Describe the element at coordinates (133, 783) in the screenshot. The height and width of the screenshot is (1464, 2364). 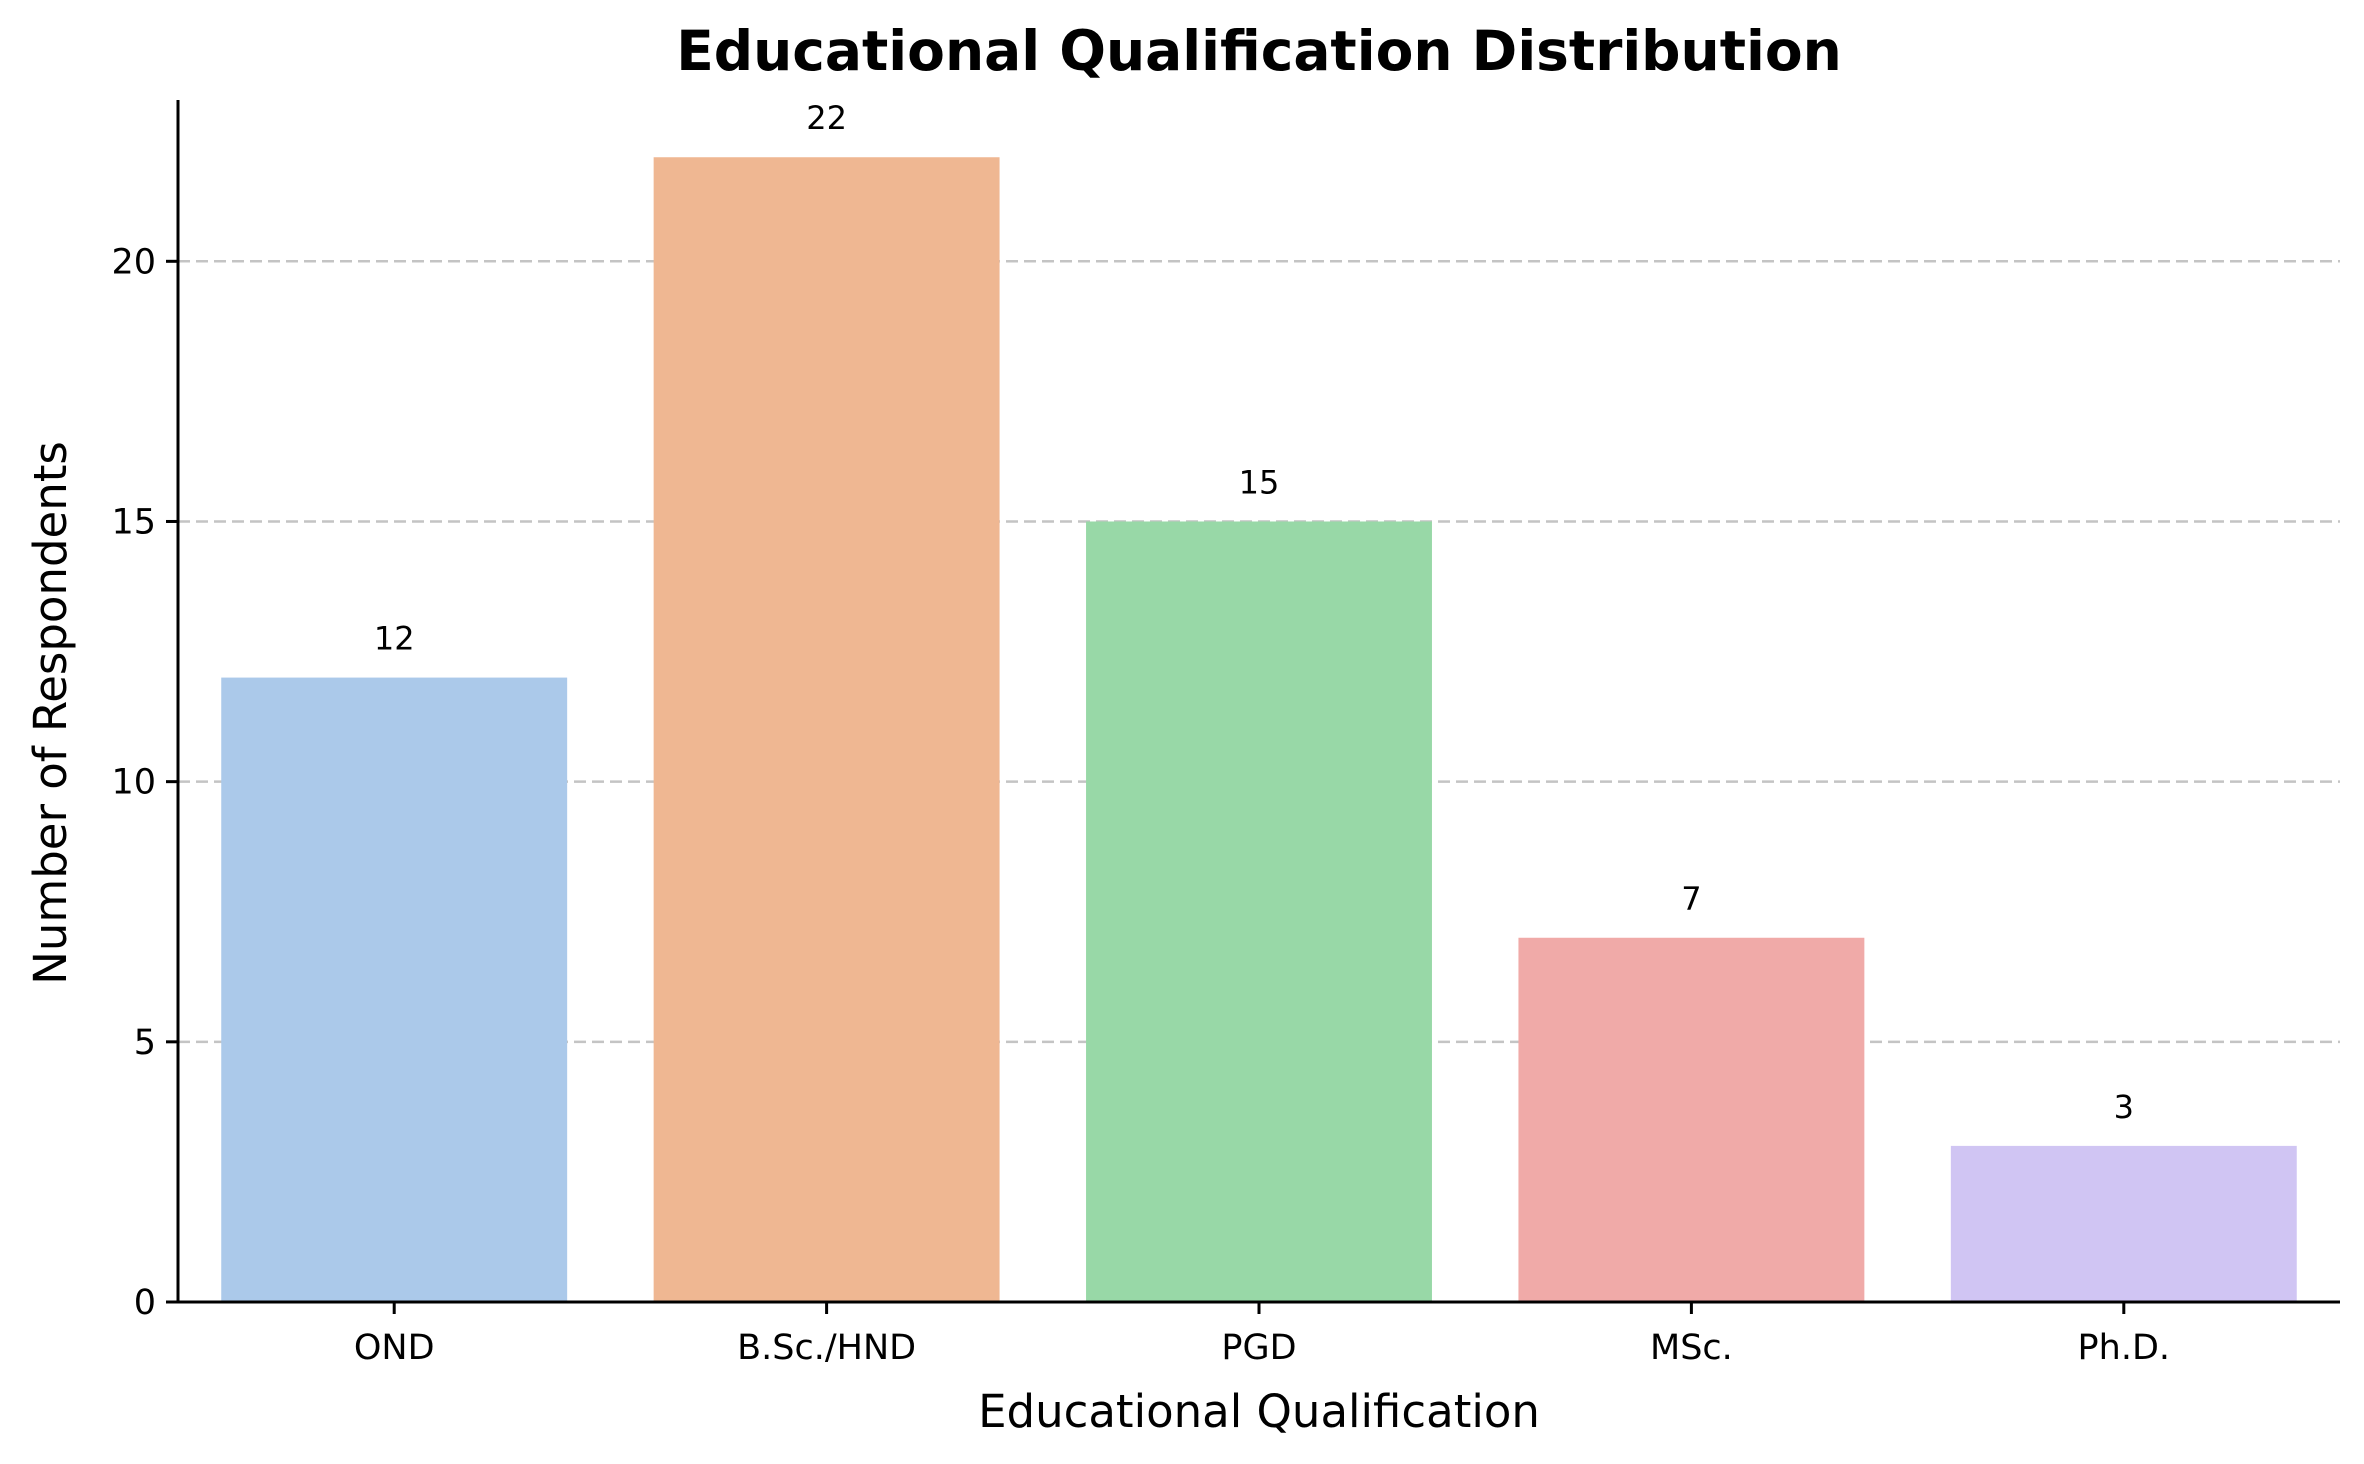
I see `y-tick-label: 10` at that location.